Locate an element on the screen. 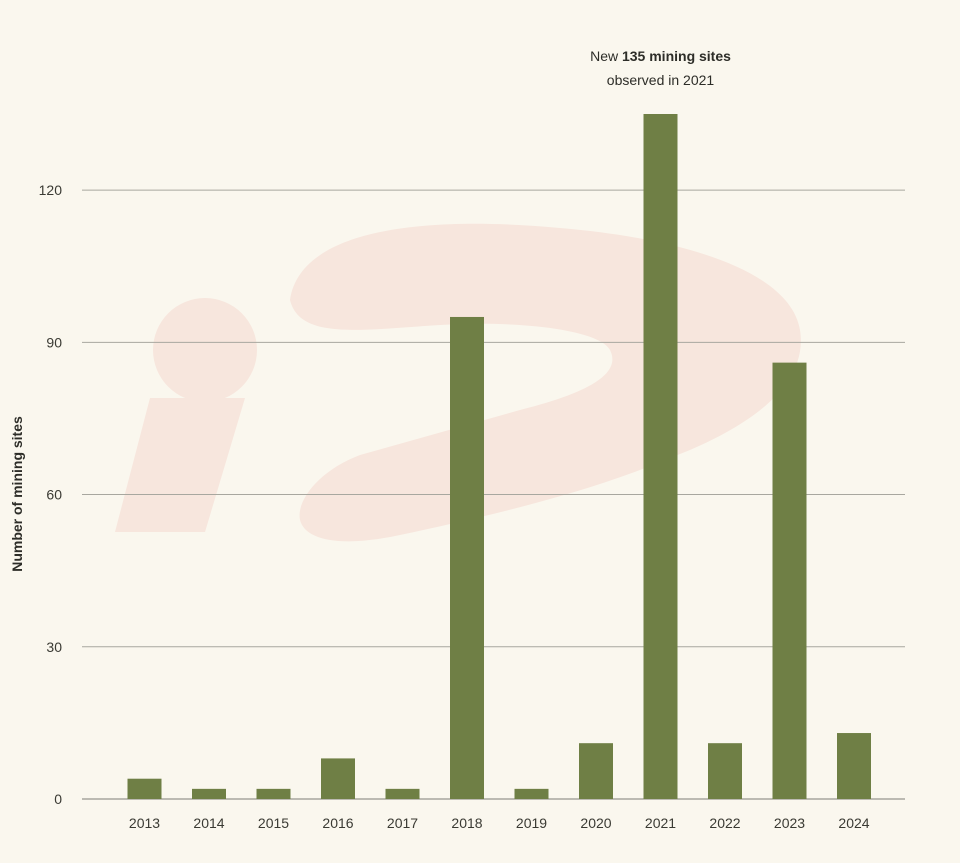 The height and width of the screenshot is (863, 960). y-tick-label: 90 is located at coordinates (54, 342).